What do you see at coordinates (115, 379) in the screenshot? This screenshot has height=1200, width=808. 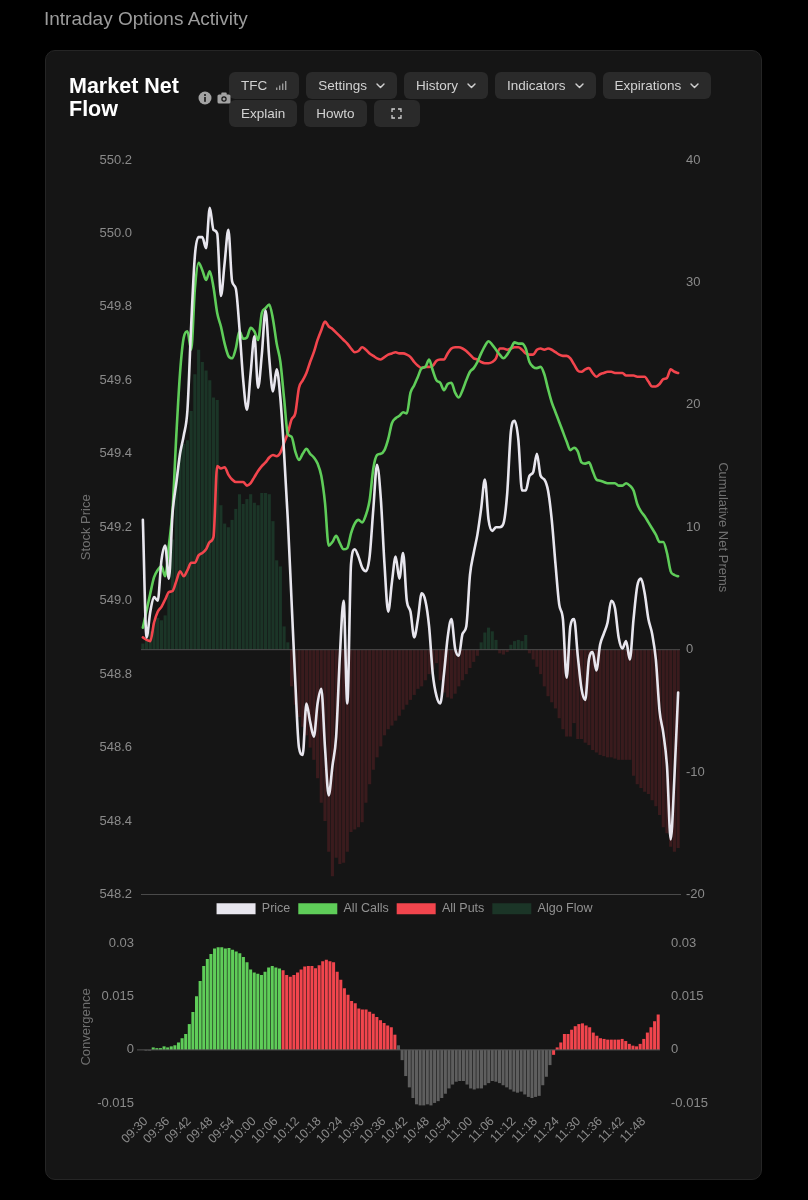 I see `y-tick-label: 549.6` at bounding box center [115, 379].